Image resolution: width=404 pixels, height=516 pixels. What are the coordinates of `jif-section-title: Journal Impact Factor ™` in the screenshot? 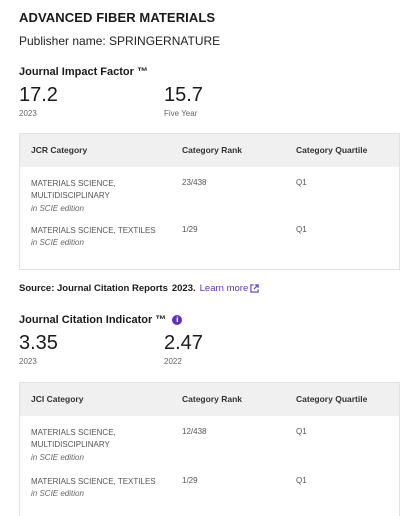 It's located at (83, 72).